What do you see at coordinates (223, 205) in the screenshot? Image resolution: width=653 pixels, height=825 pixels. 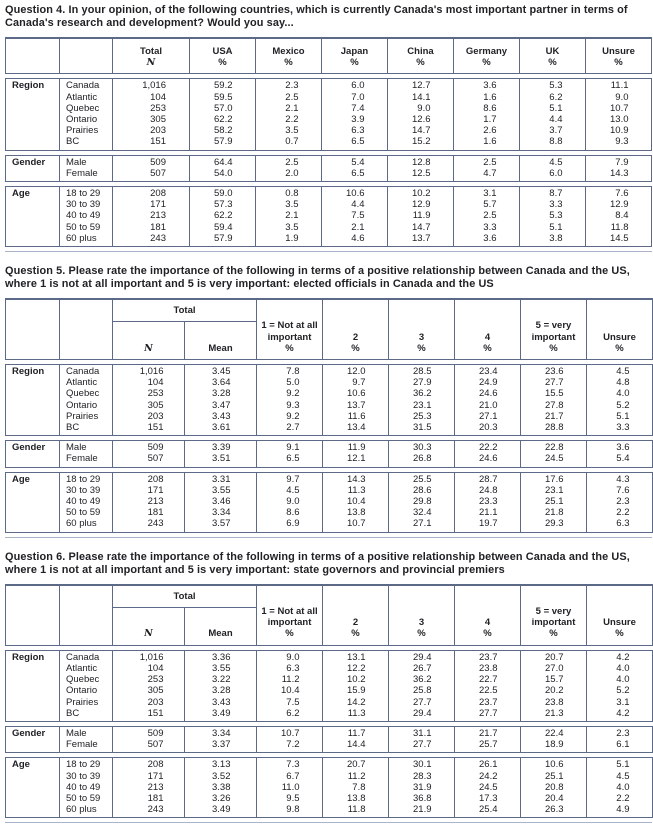 I see `value-cell: 57.3` at bounding box center [223, 205].